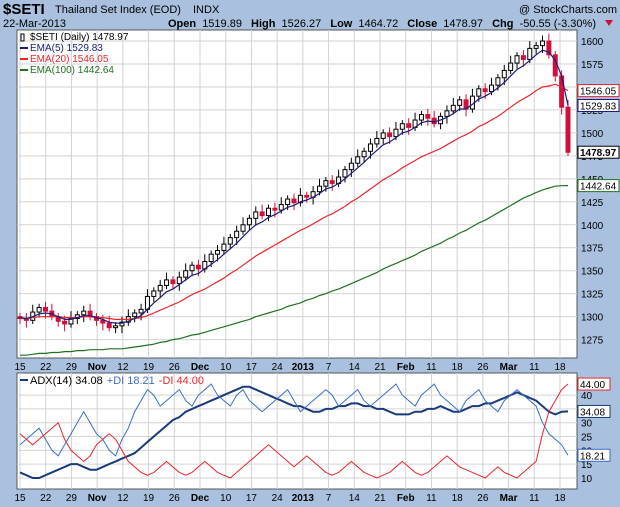 The height and width of the screenshot is (507, 620). I want to click on chart-index-name: Thailand Set Index (EOD), so click(118, 10).